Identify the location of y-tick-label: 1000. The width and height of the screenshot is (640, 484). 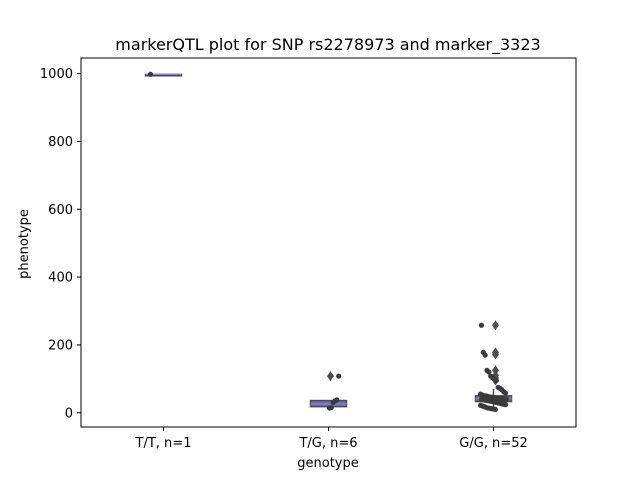
(56, 74).